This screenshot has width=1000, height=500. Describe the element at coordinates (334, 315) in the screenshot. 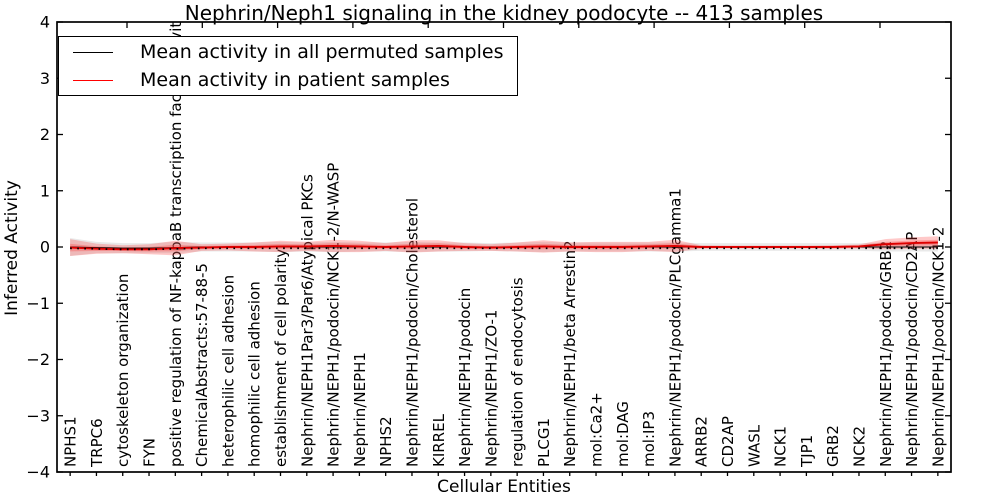

I see `x-tick-label: Nephrin/NEPH1/podocin/NCK1-2/N-WASP` at that location.